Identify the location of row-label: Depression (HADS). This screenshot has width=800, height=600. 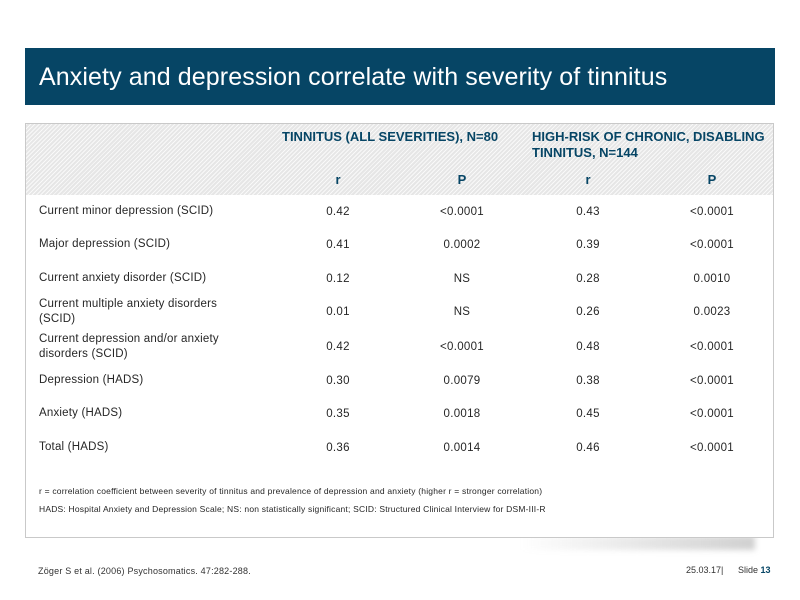
(91, 380).